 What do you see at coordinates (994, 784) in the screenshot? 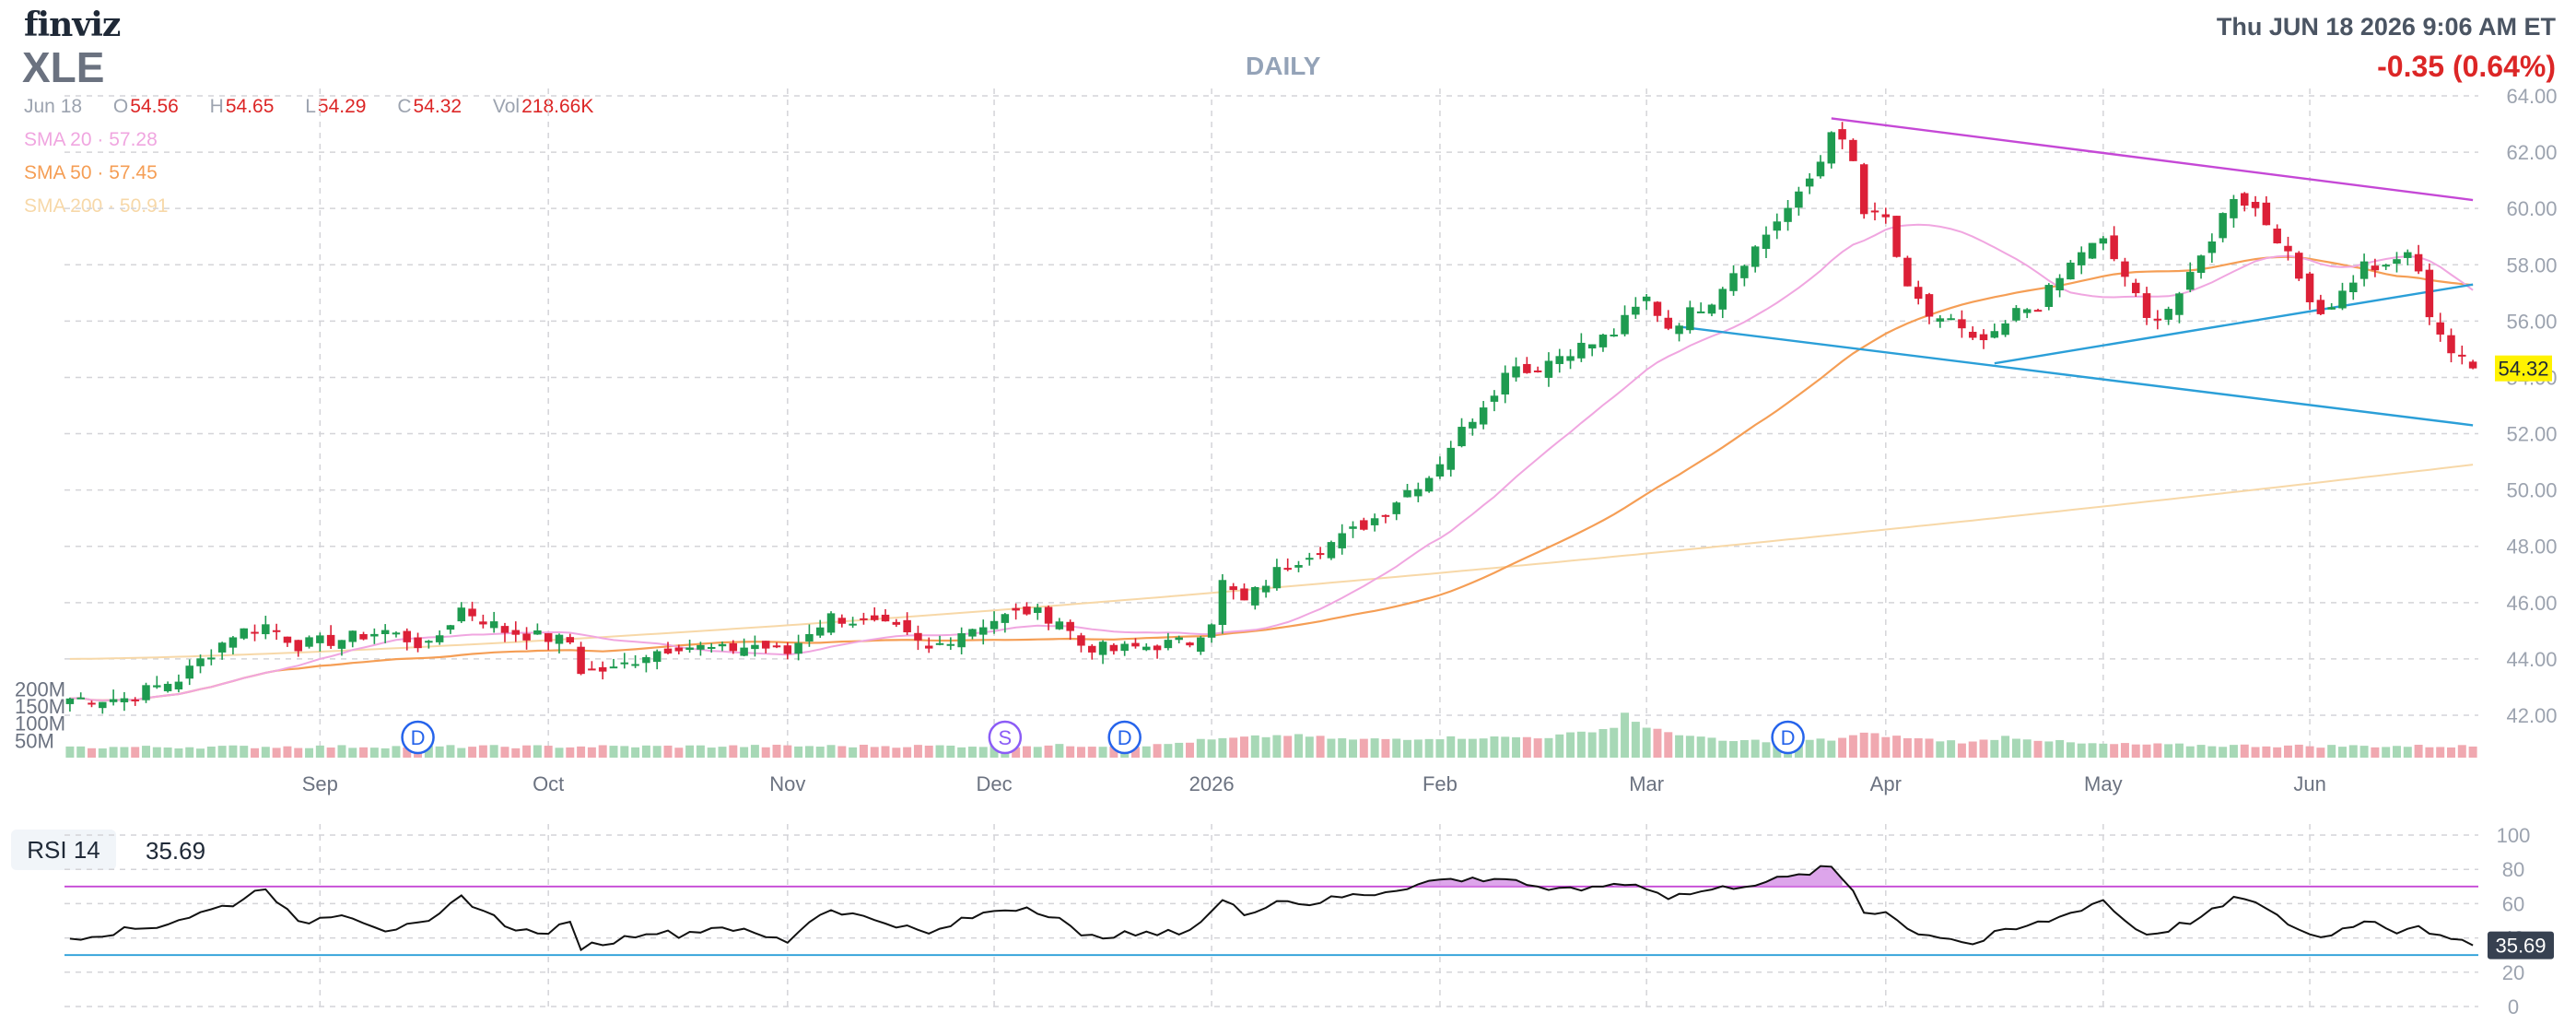
I see `time-axis-tick: Dec` at bounding box center [994, 784].